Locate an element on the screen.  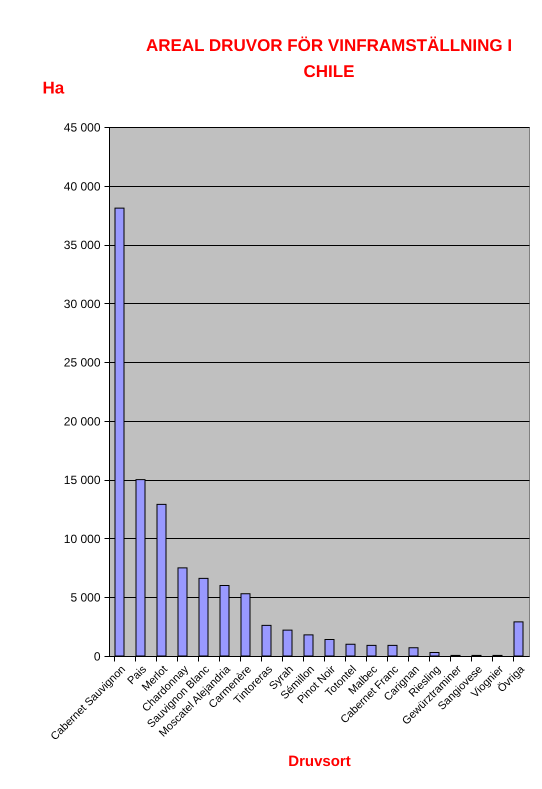
y-tick-label: 25 000 is located at coordinates (82, 363).